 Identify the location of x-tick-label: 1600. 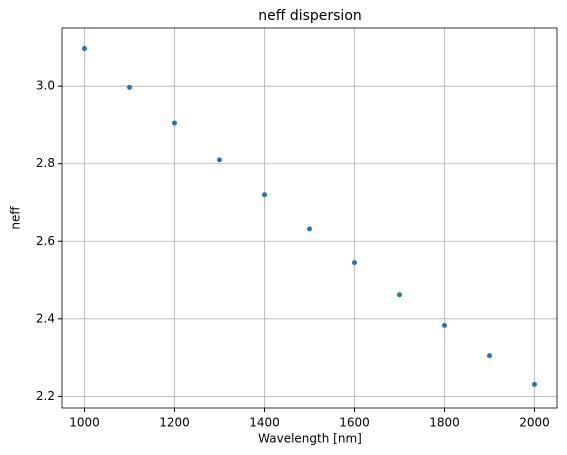
(354, 423).